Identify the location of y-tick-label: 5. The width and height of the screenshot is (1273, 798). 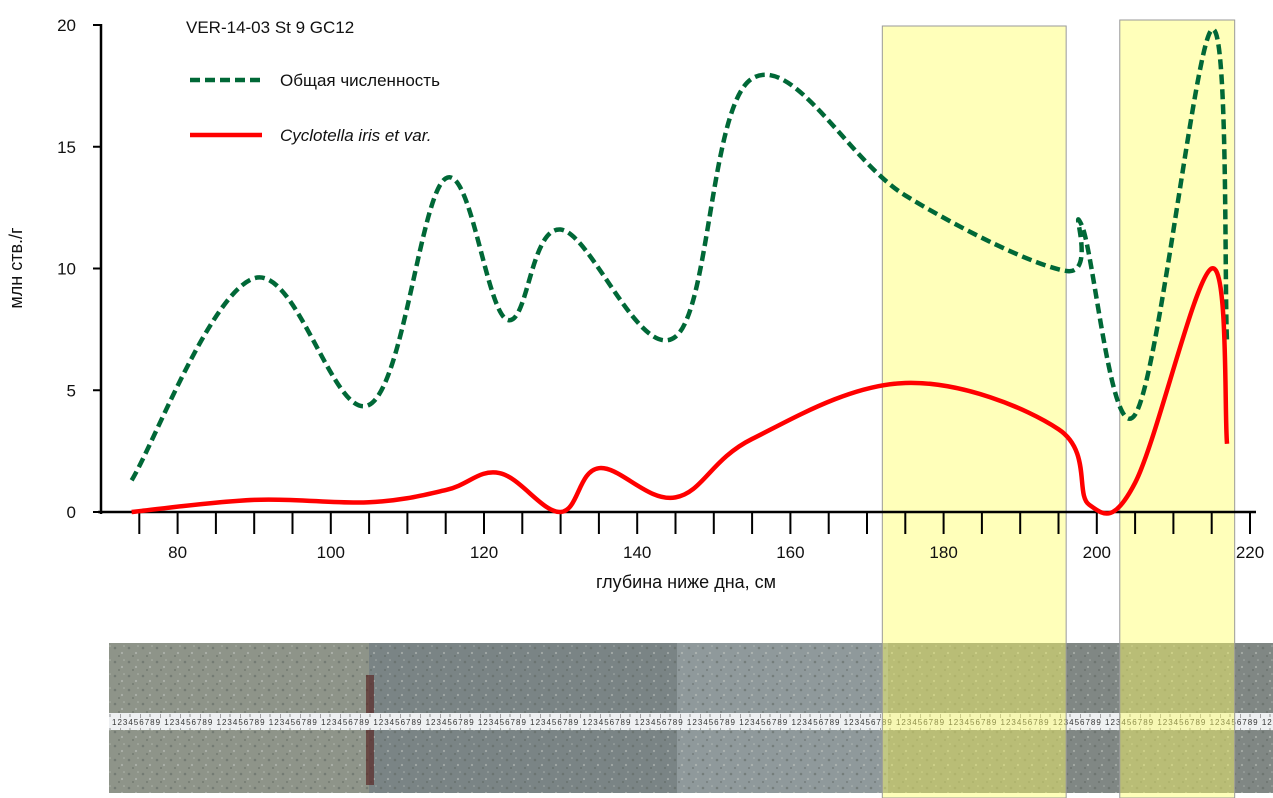
(71, 390).